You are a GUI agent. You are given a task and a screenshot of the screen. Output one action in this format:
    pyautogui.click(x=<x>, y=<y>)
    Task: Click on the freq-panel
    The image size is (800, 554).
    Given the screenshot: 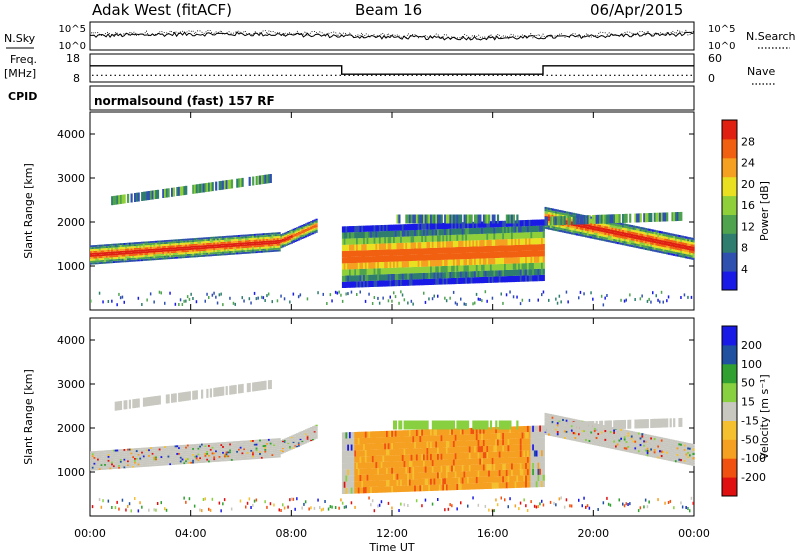 What is the action you would take?
    pyautogui.click(x=392, y=68)
    